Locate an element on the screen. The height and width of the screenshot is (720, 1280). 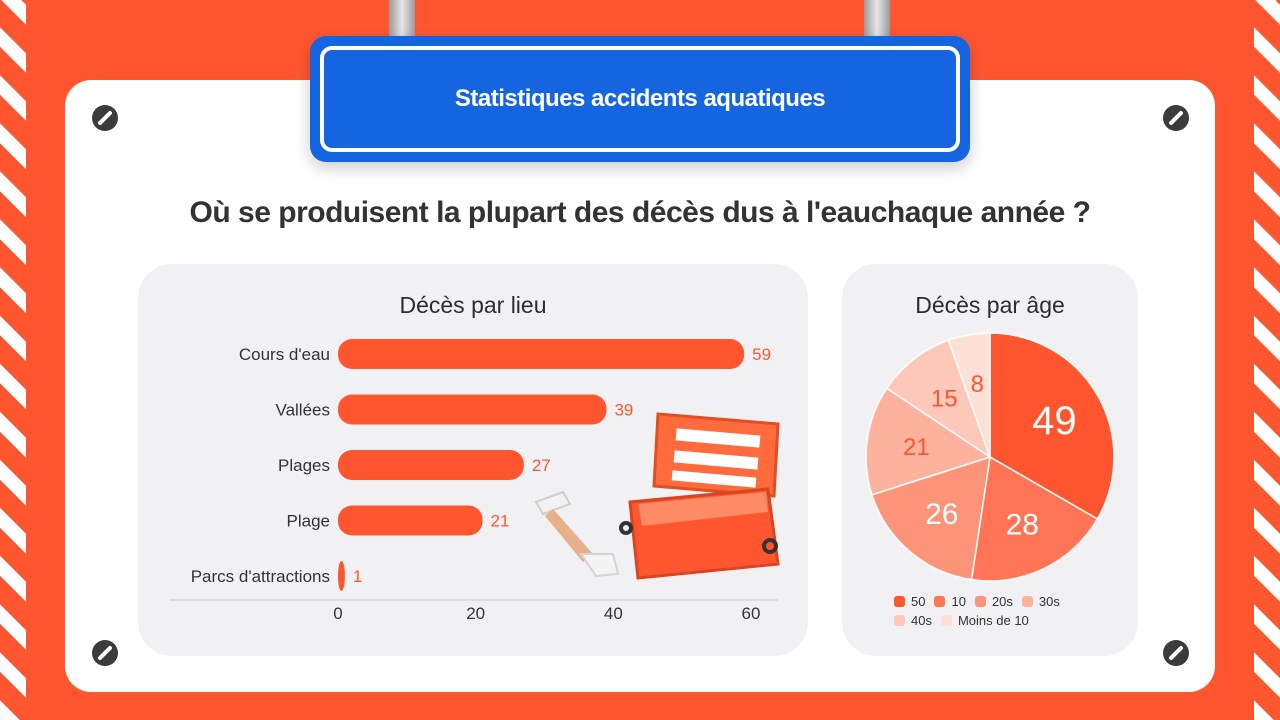
legend-item: 30s is located at coordinates (1040, 601).